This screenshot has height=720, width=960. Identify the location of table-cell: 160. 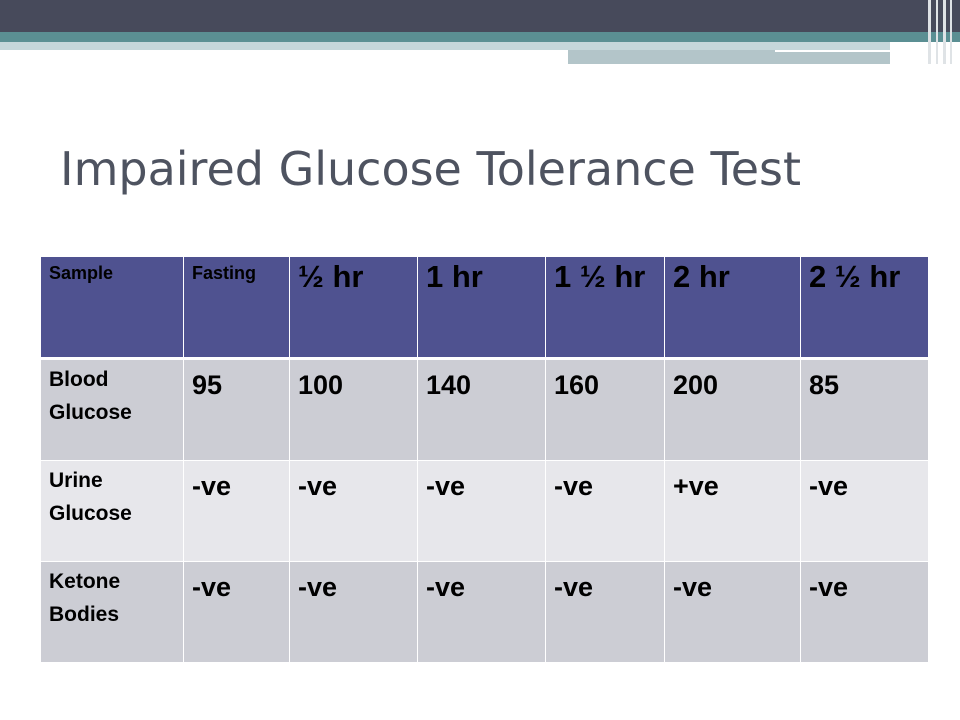
(605, 409).